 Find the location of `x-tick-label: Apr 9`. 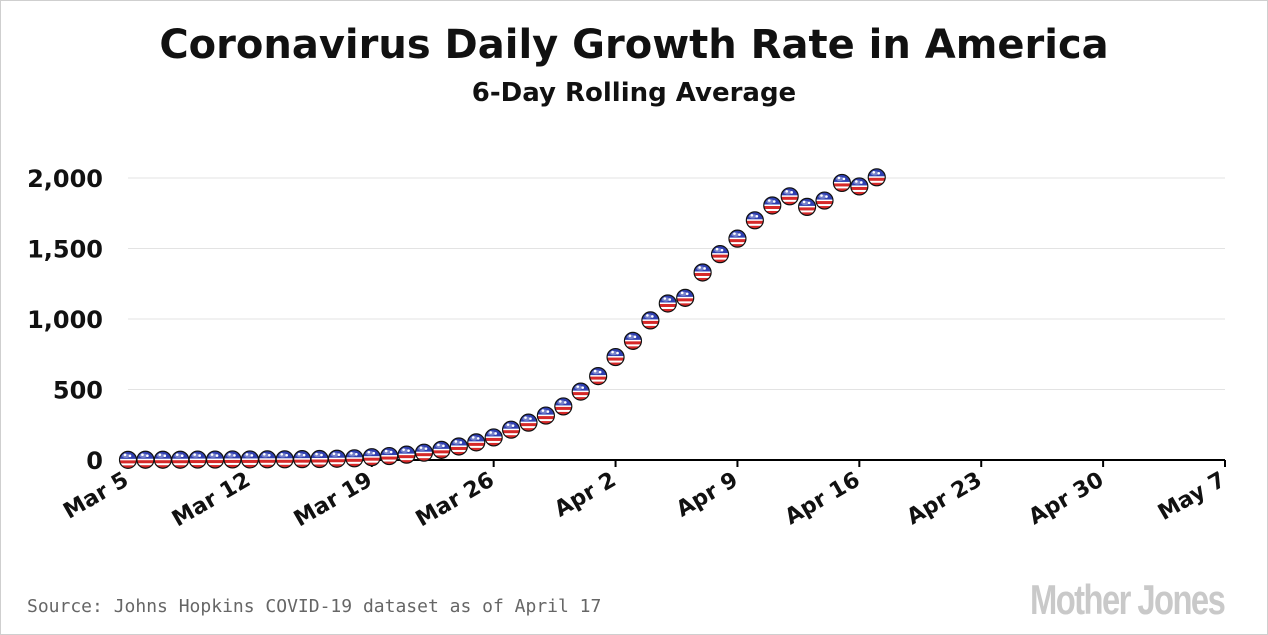

x-tick-label: Apr 9 is located at coordinates (707, 495).